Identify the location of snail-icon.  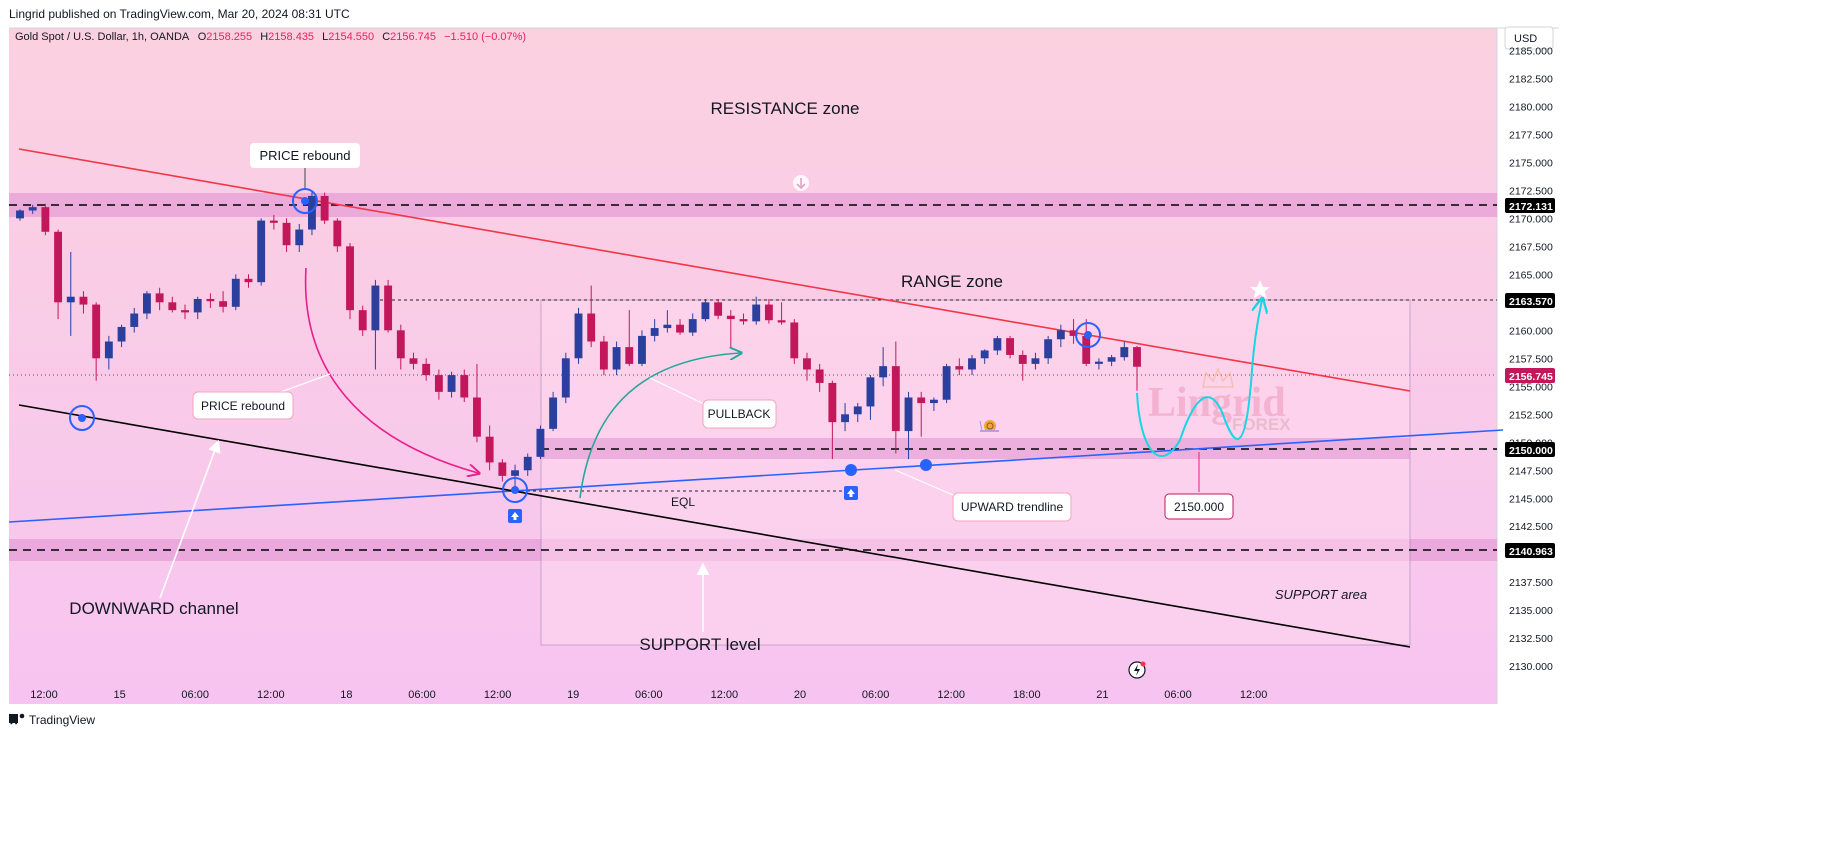
(989, 426).